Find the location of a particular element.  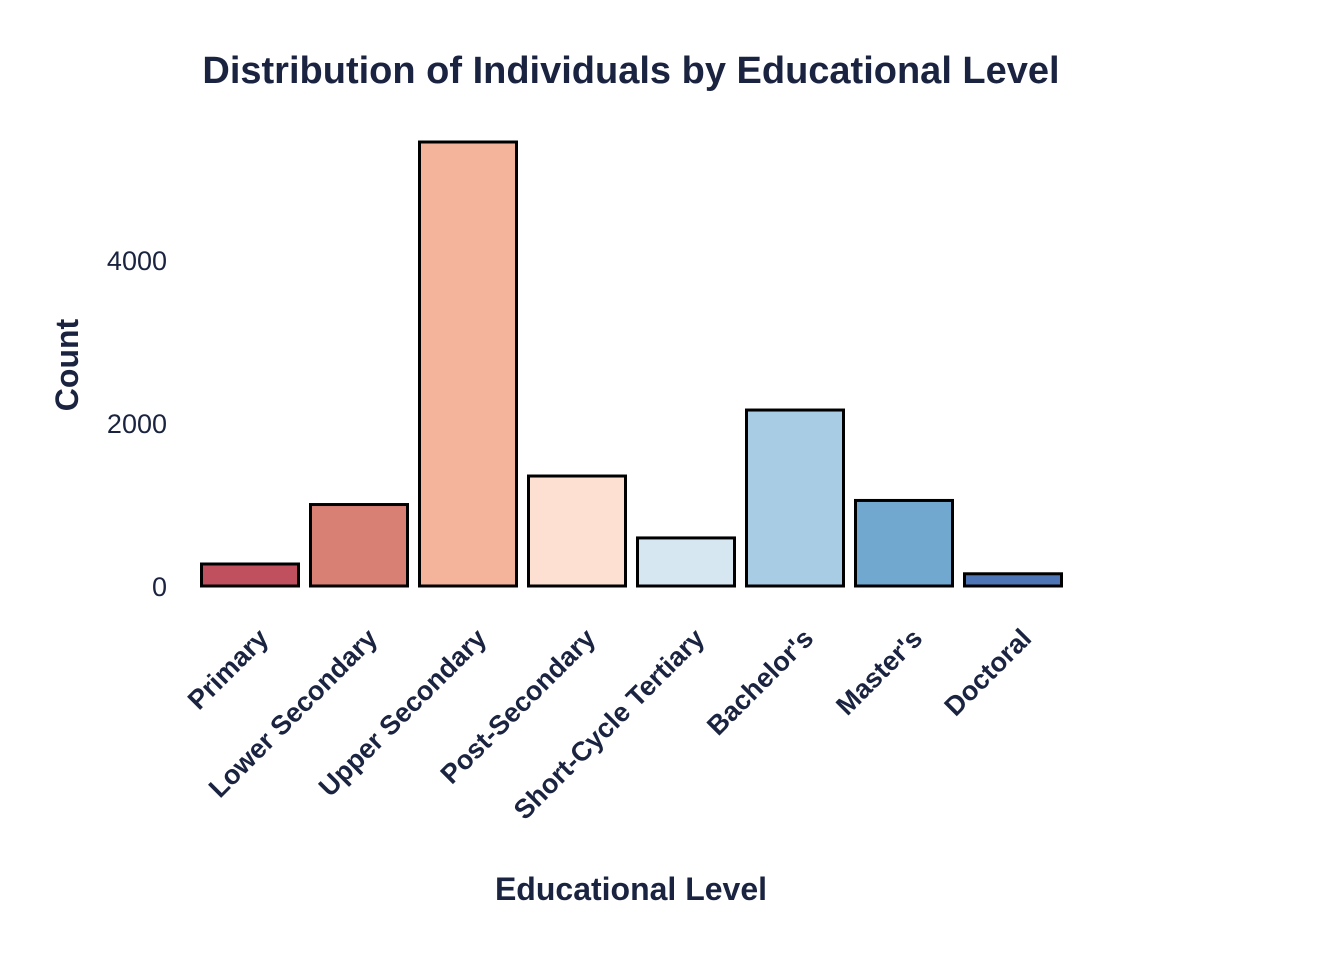

x-tick-label: Doctoral is located at coordinates (988, 672).